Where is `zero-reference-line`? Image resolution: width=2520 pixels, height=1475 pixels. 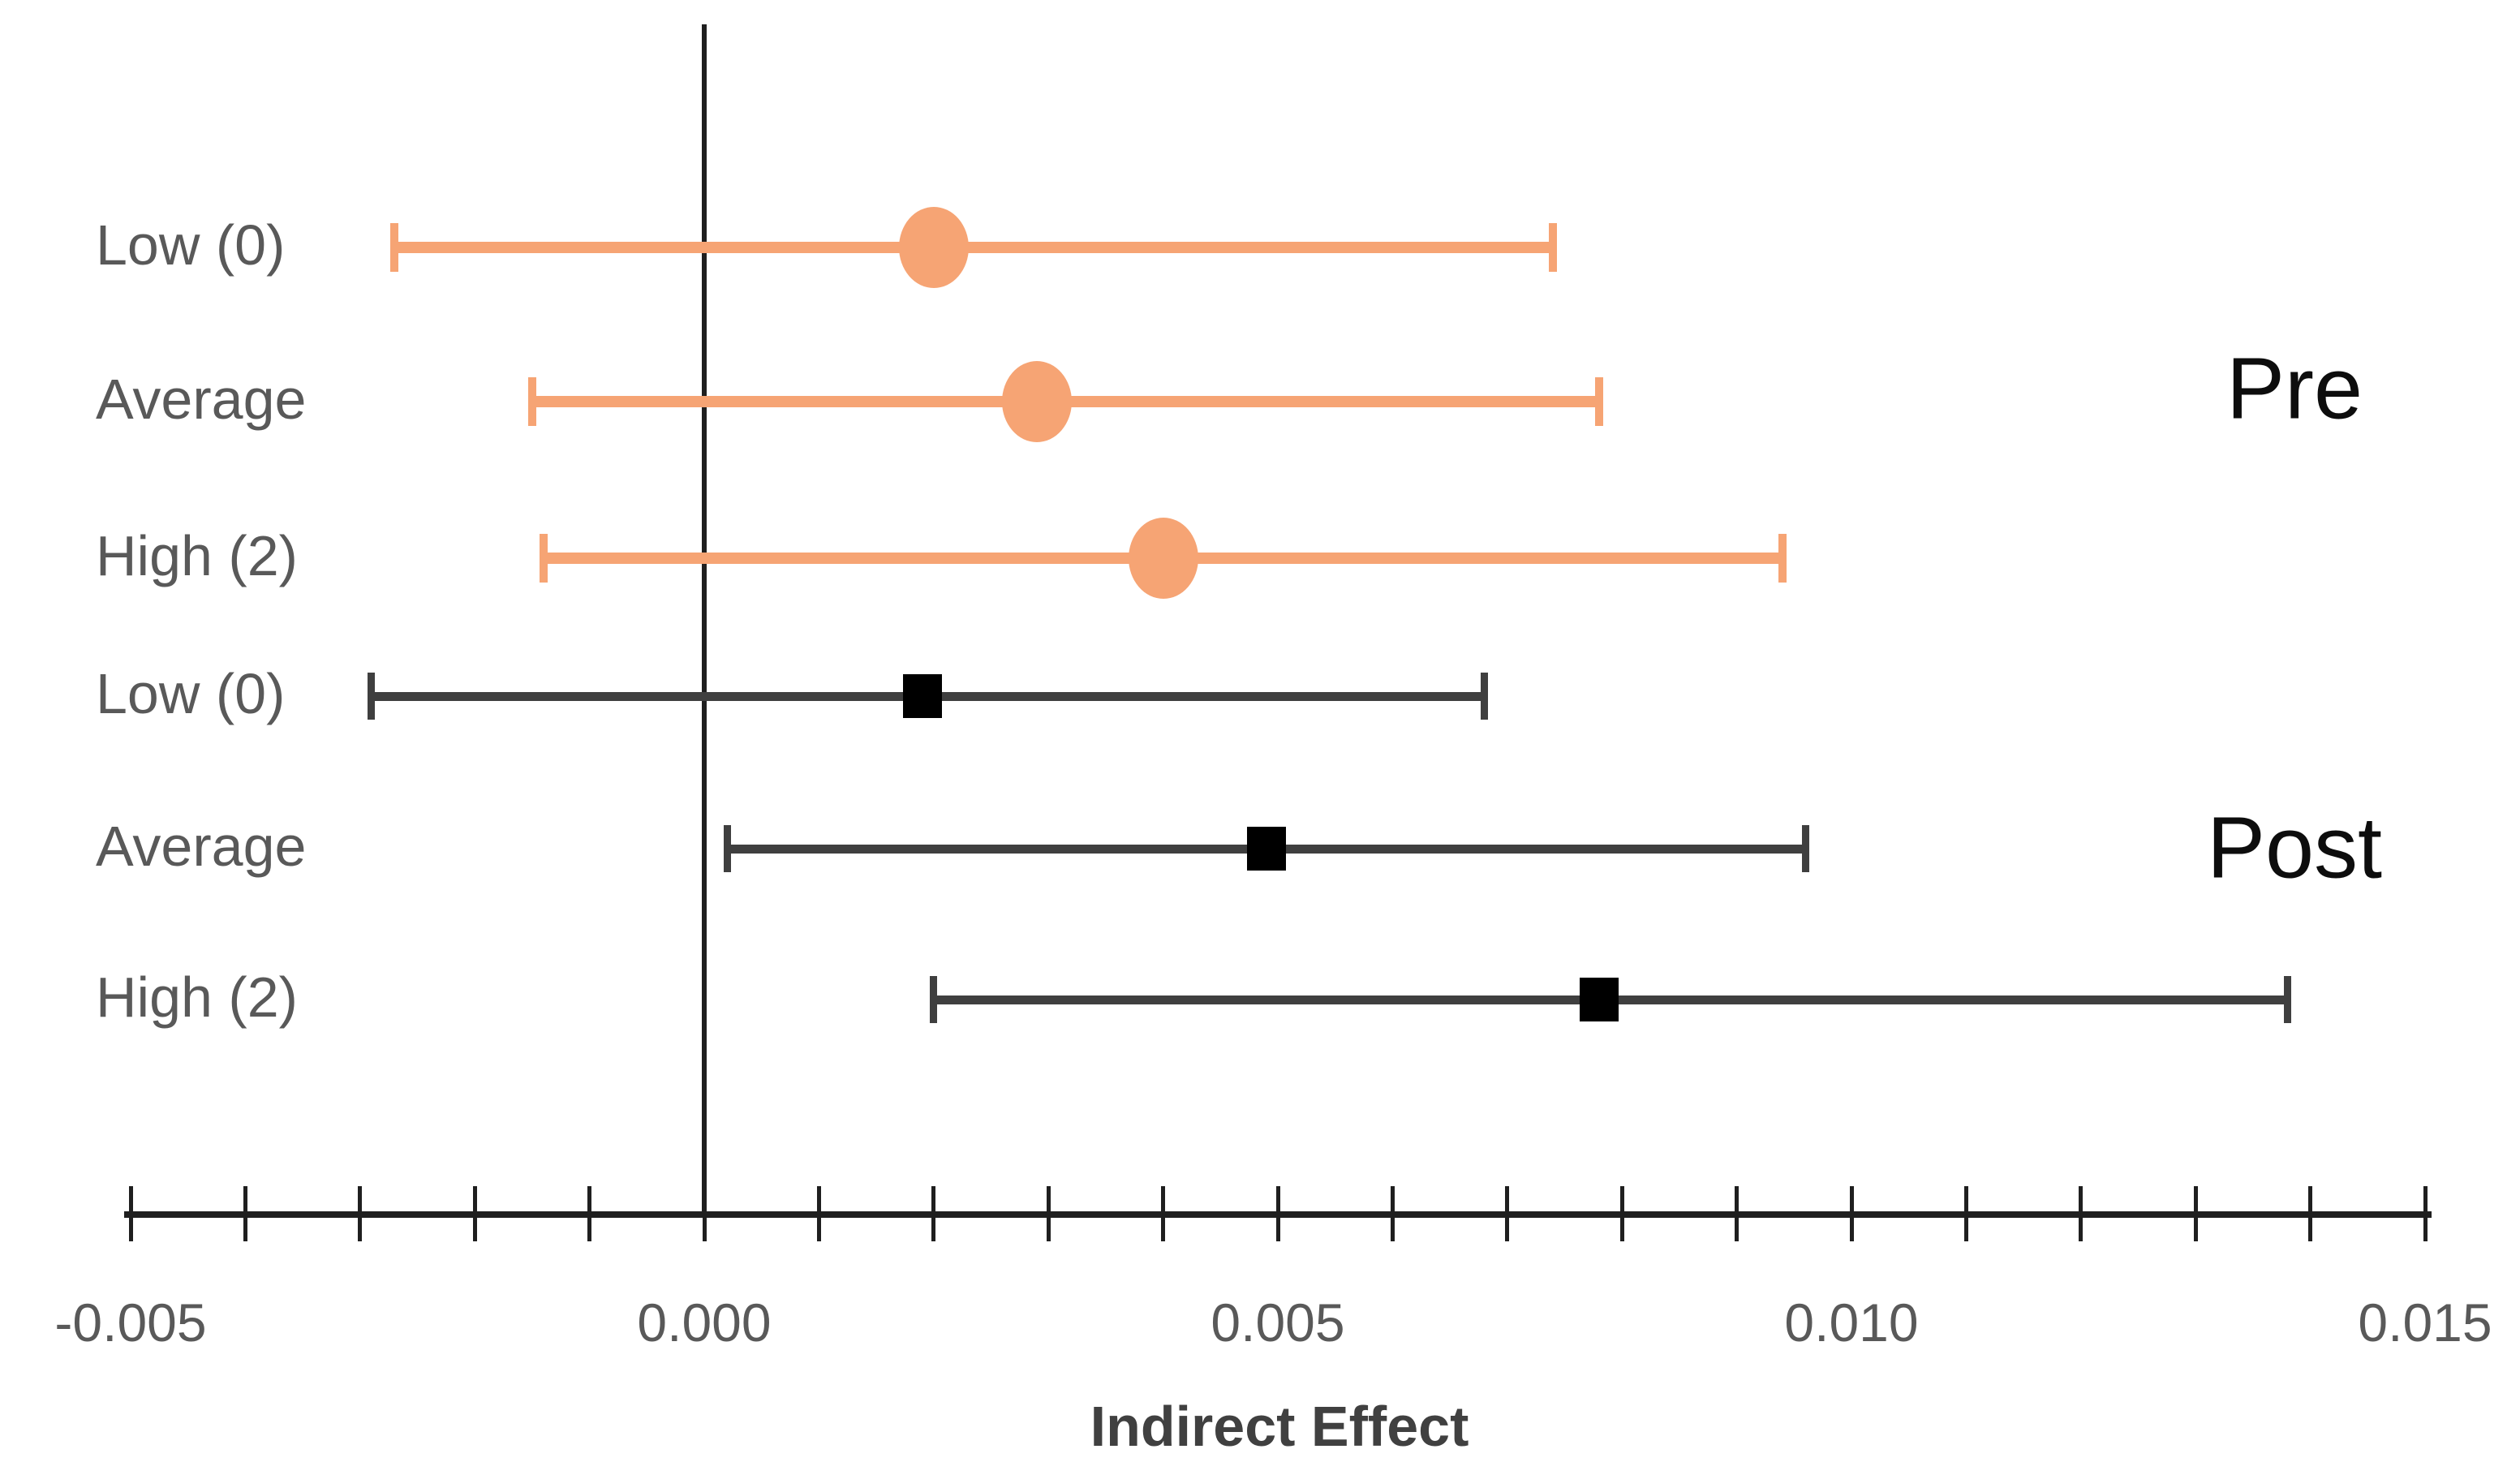 zero-reference-line is located at coordinates (704, 621).